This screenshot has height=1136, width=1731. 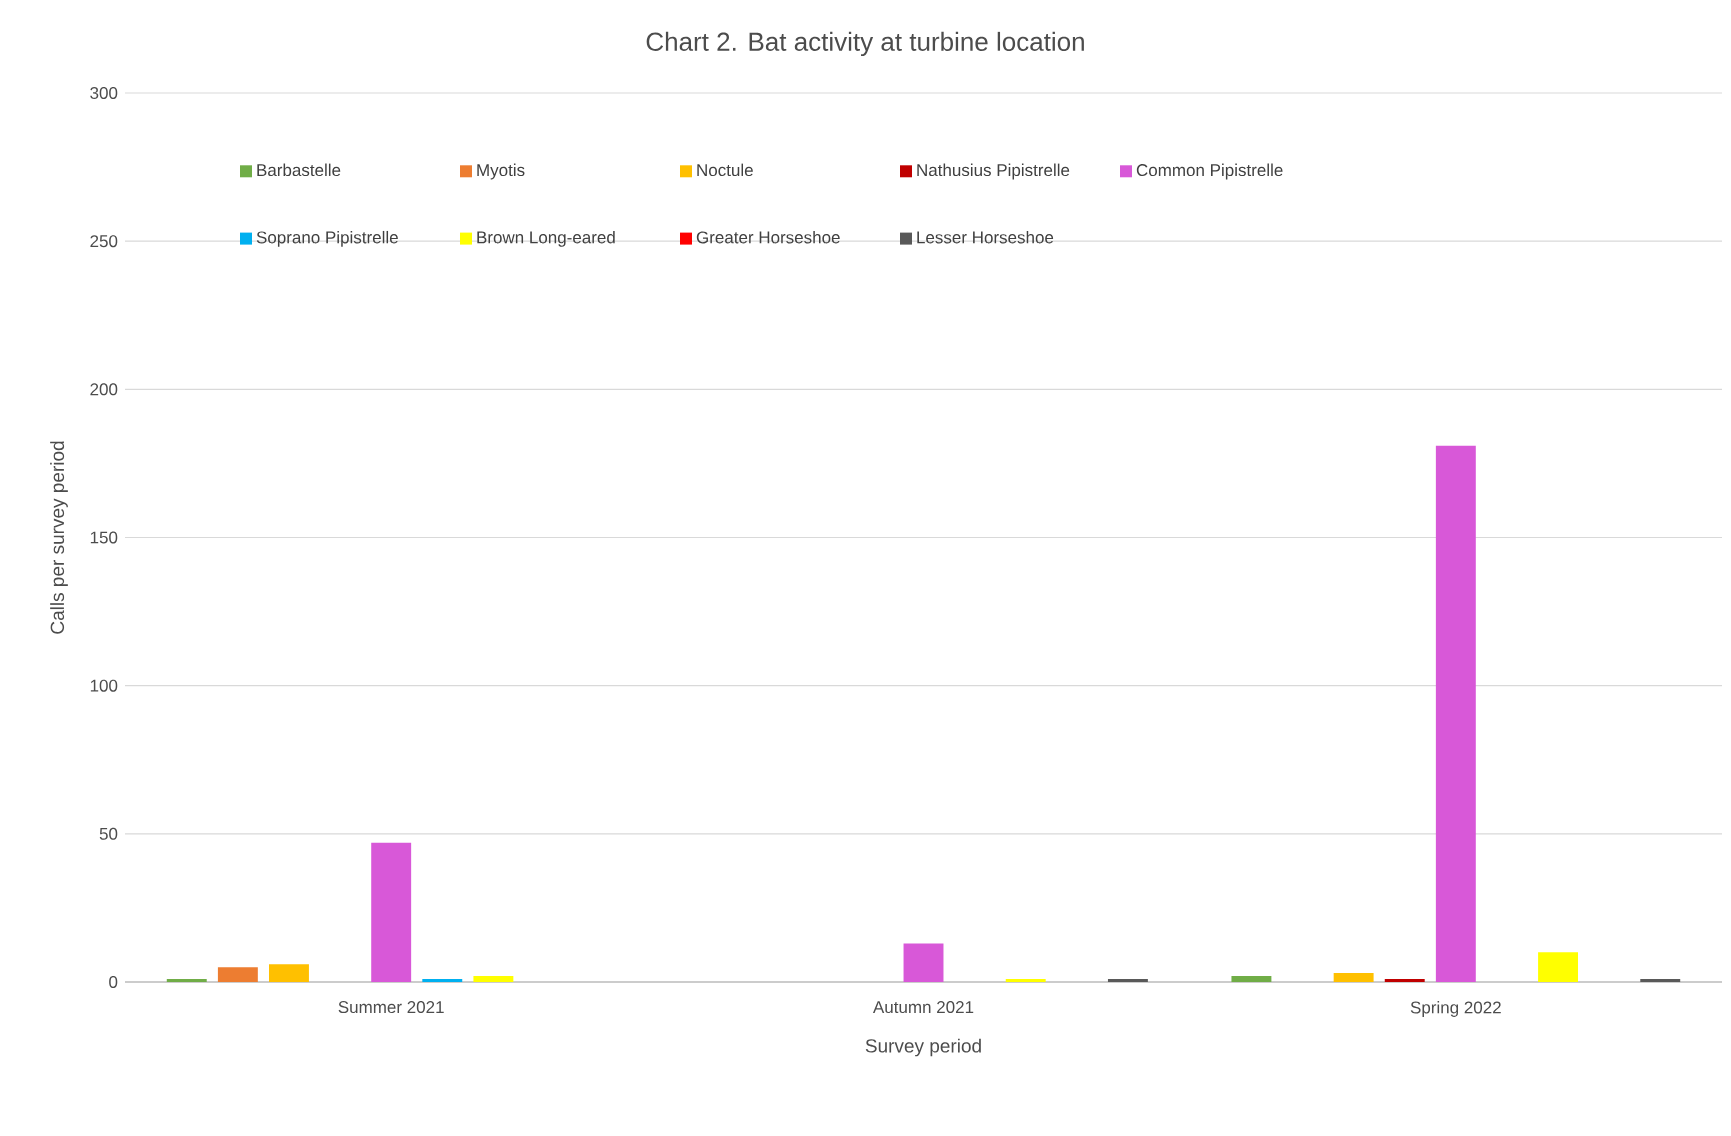 What do you see at coordinates (113, 981) in the screenshot?
I see `y-tick-label: 0` at bounding box center [113, 981].